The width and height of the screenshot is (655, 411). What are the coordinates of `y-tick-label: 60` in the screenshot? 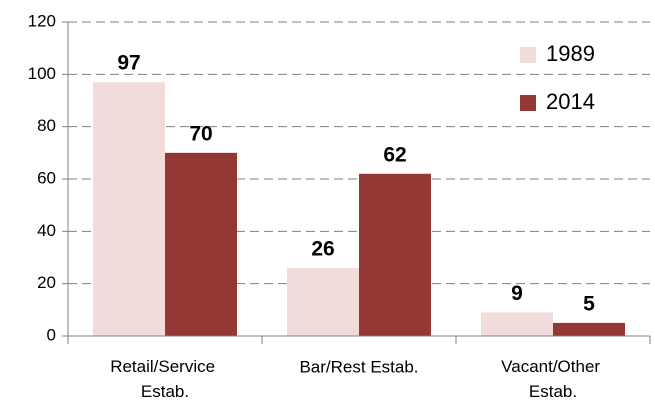 It's located at (46, 177).